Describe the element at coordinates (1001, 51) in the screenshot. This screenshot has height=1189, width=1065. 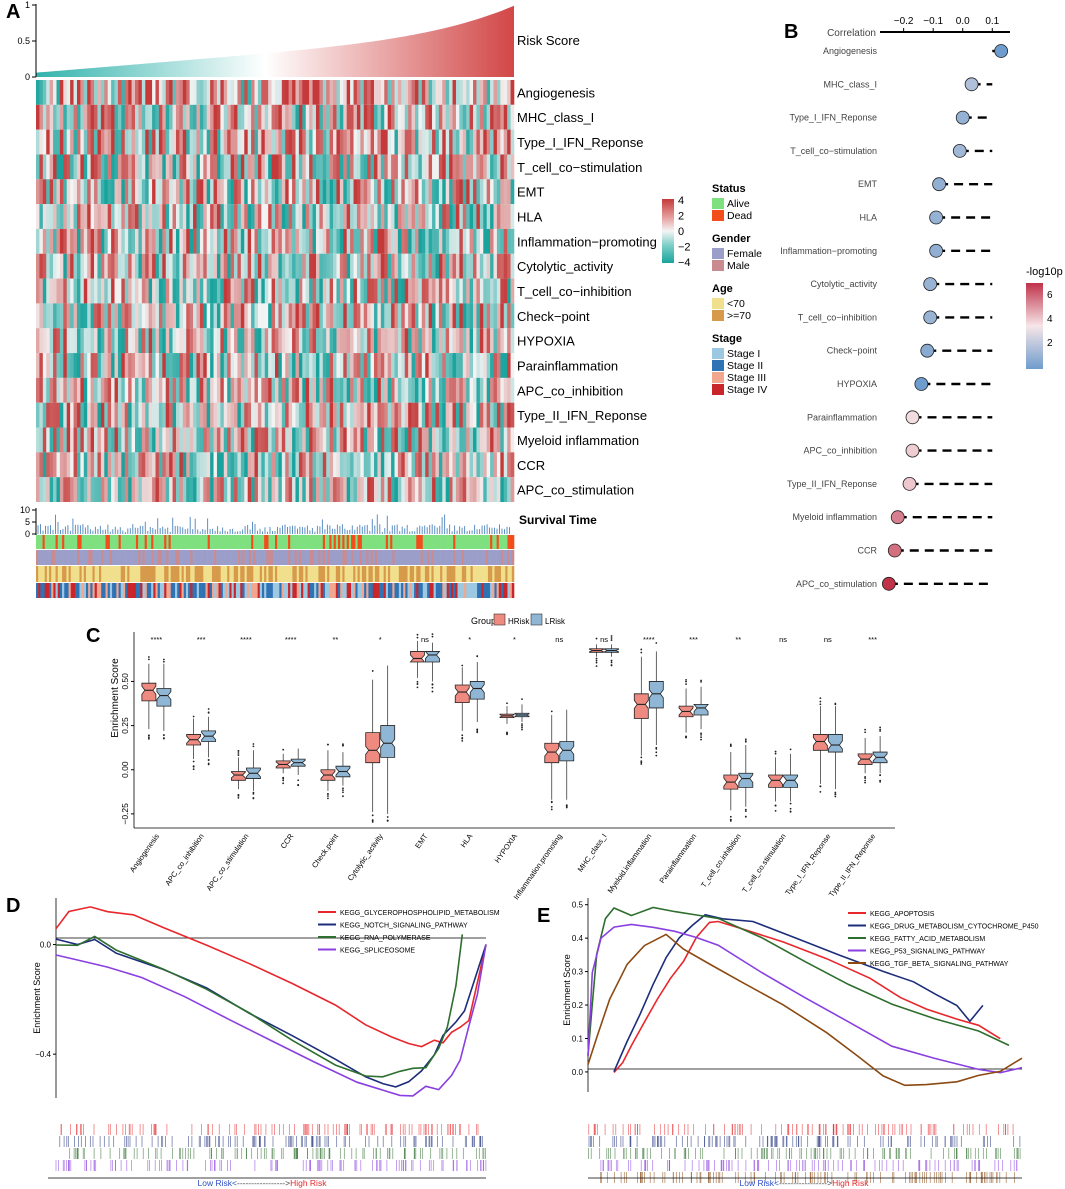
I see `correlation-point` at that location.